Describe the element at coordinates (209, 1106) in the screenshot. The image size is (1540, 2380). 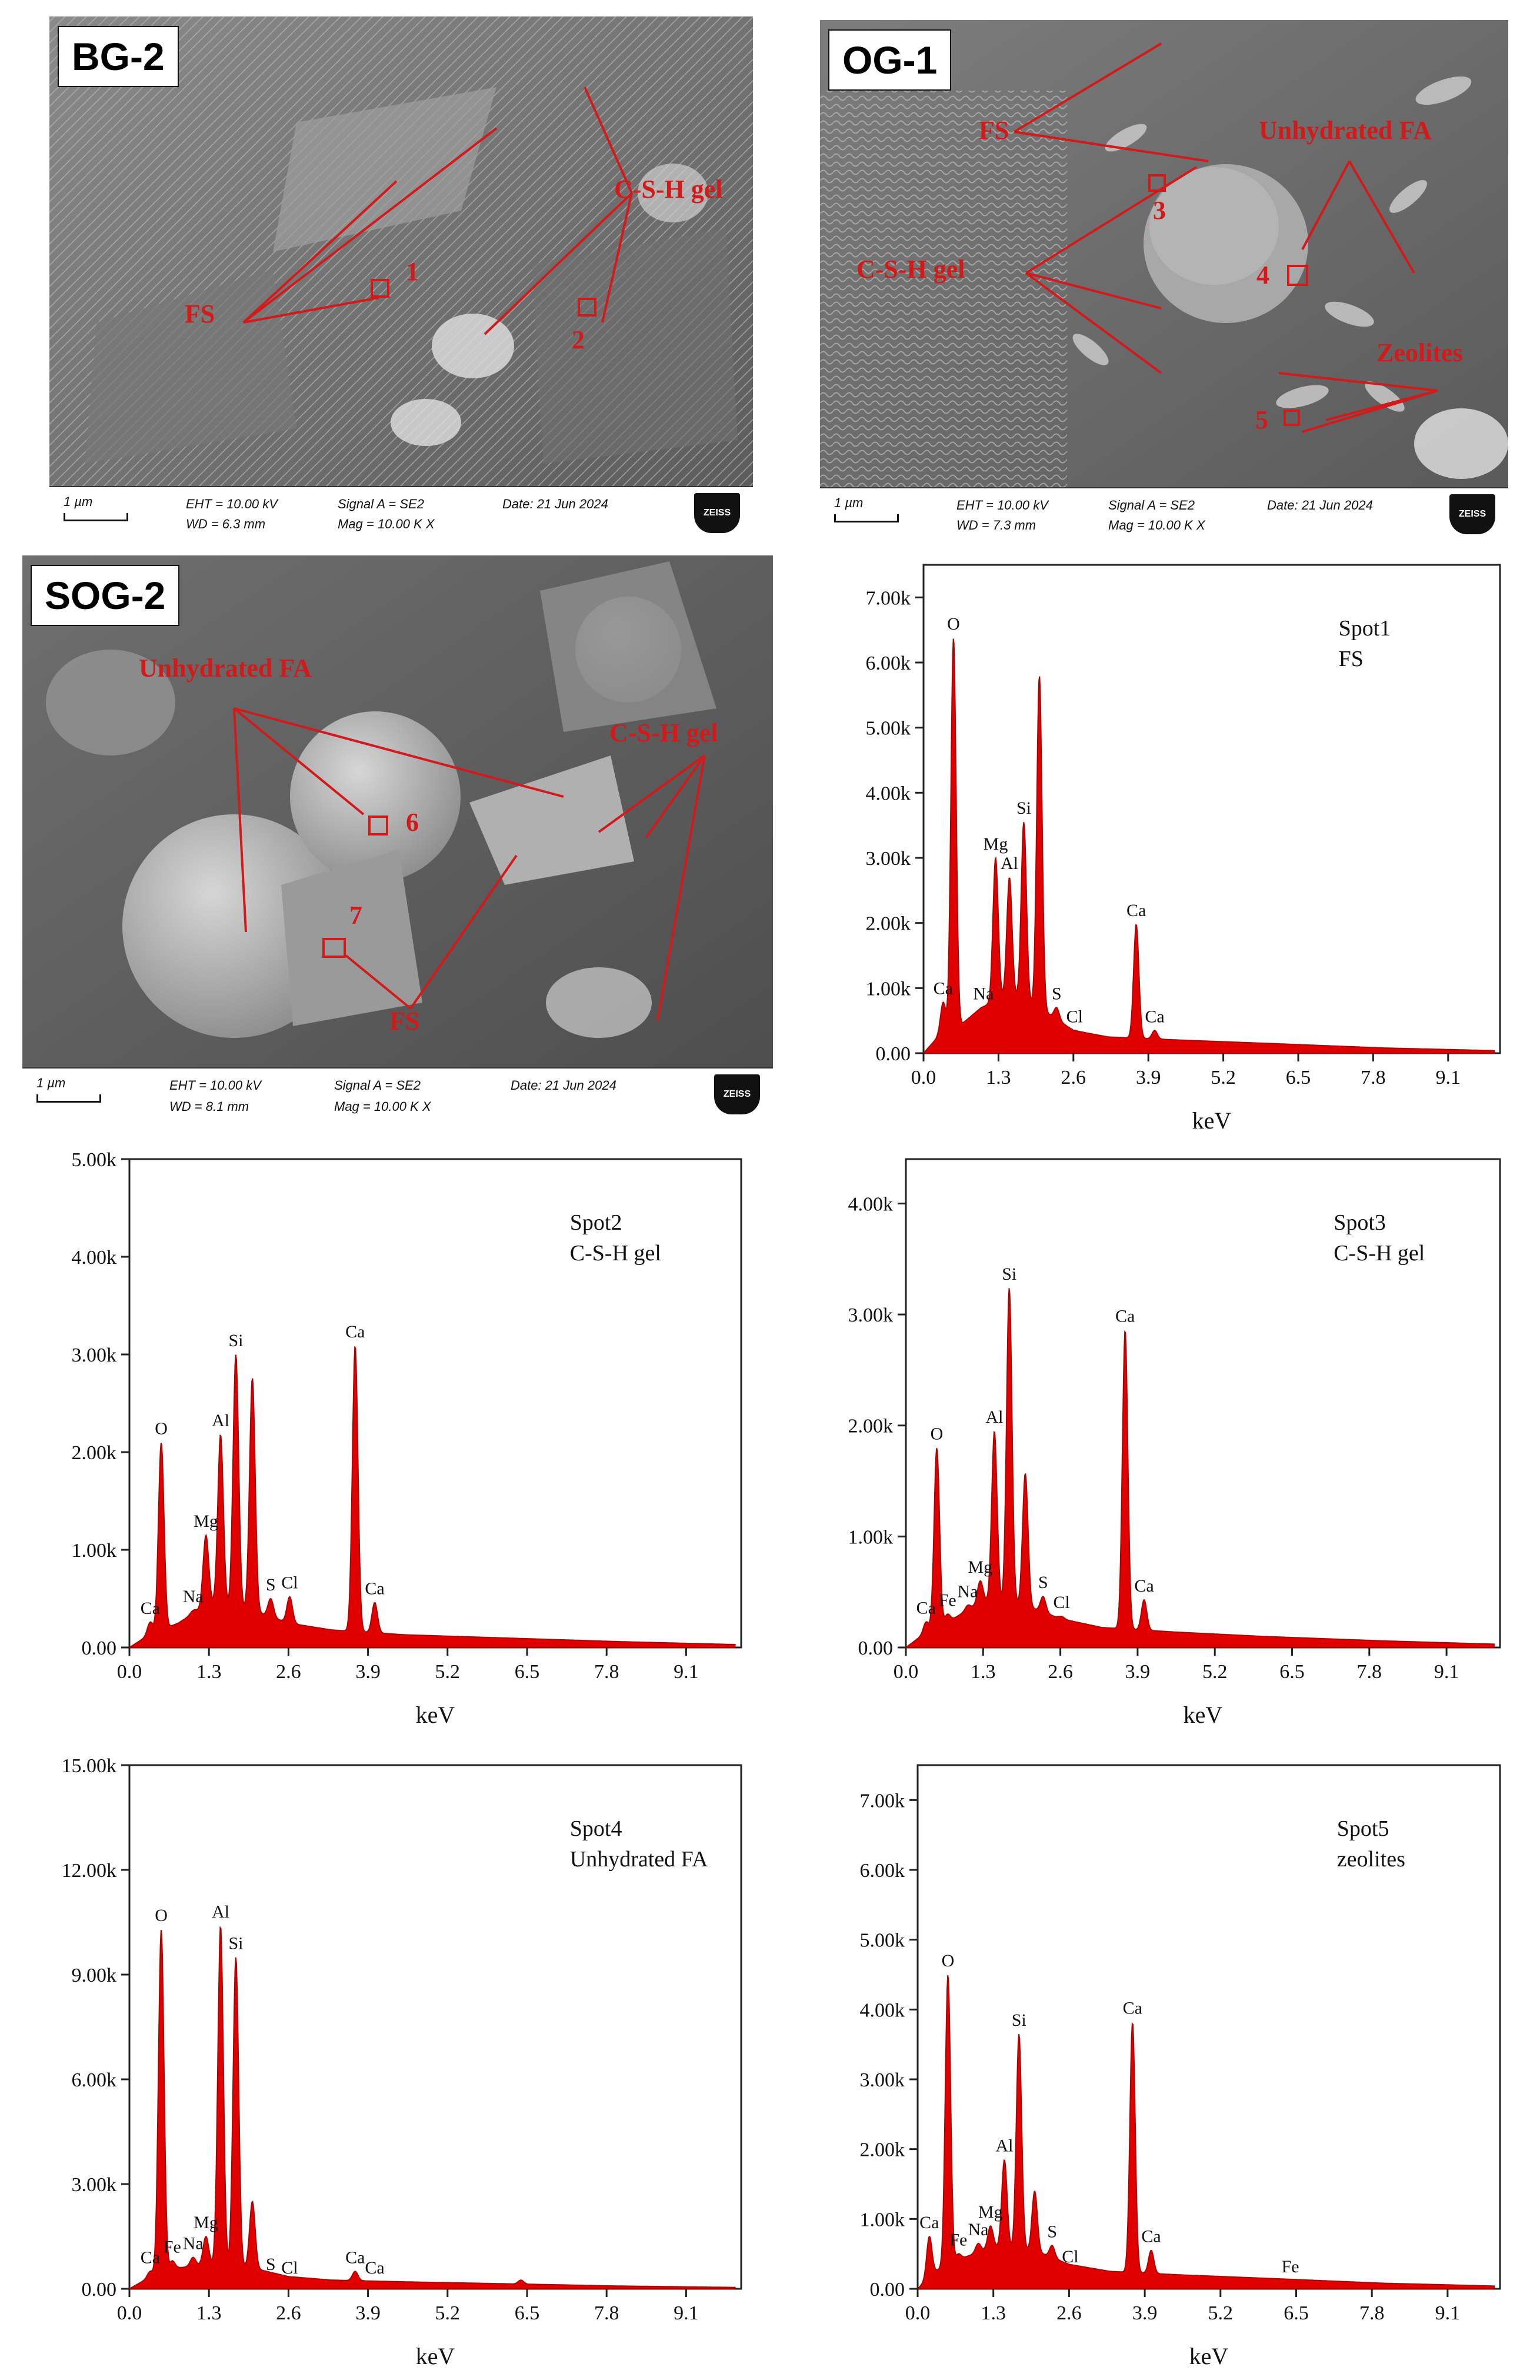
I see `wd-value: WD = 8.1 mm` at that location.